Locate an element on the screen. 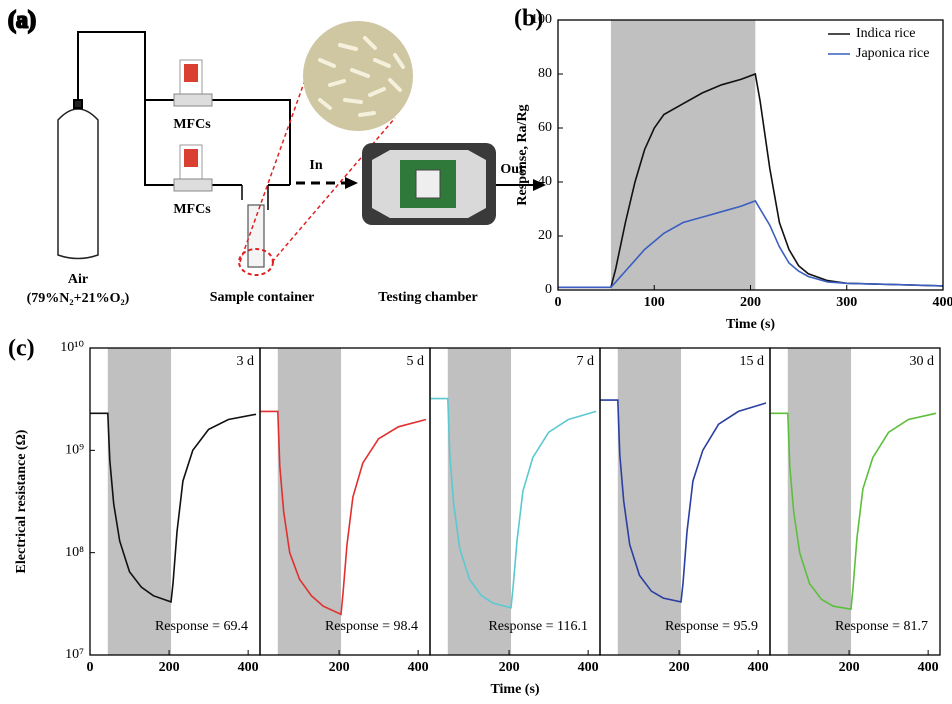  response-label: Response = 95.9 is located at coordinates (711, 626).